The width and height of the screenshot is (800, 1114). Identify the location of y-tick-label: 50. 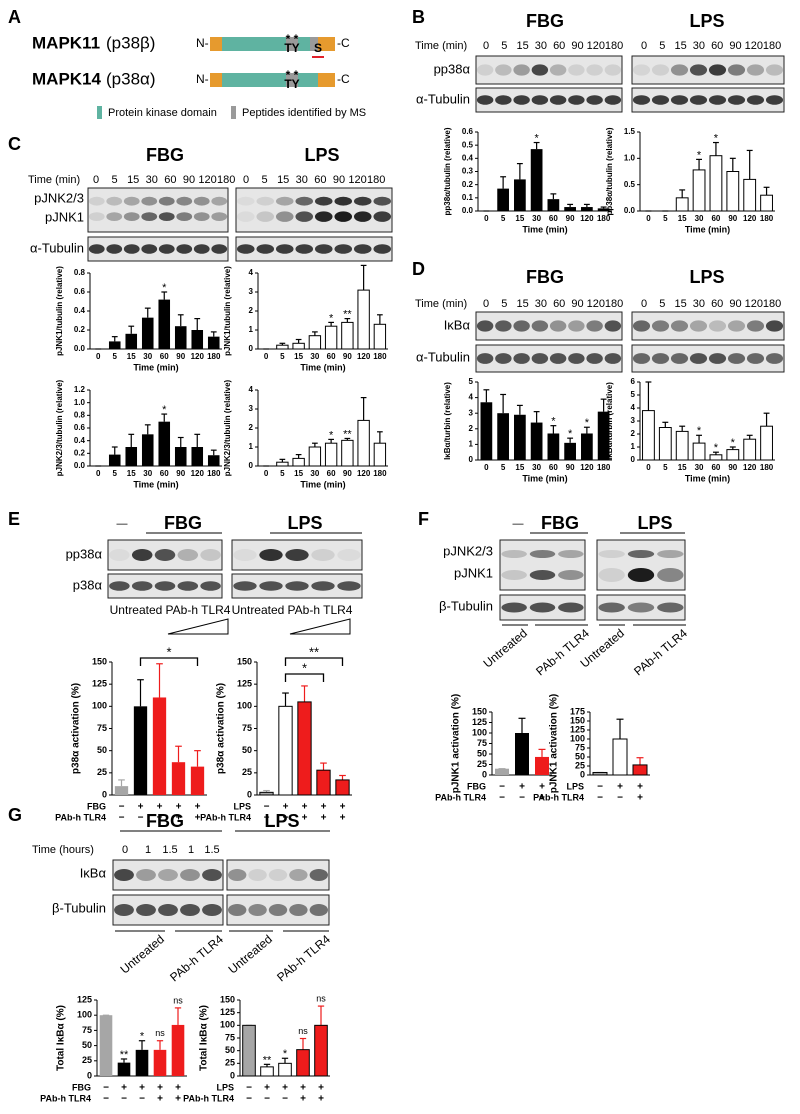
(247, 750).